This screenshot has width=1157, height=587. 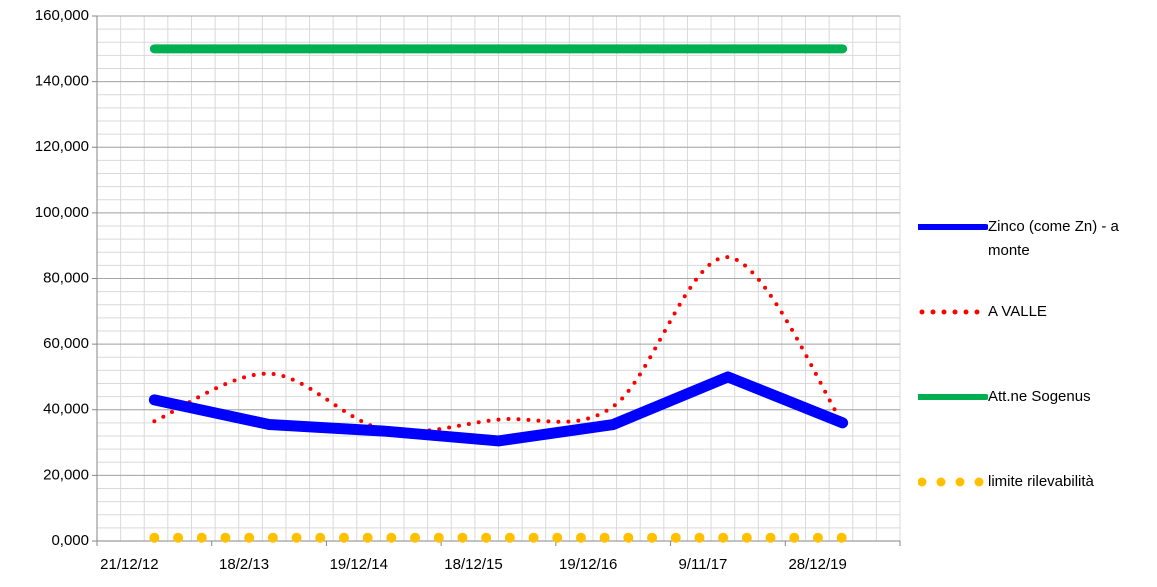 I want to click on x-tick-label: 18/12/15, so click(x=473, y=564).